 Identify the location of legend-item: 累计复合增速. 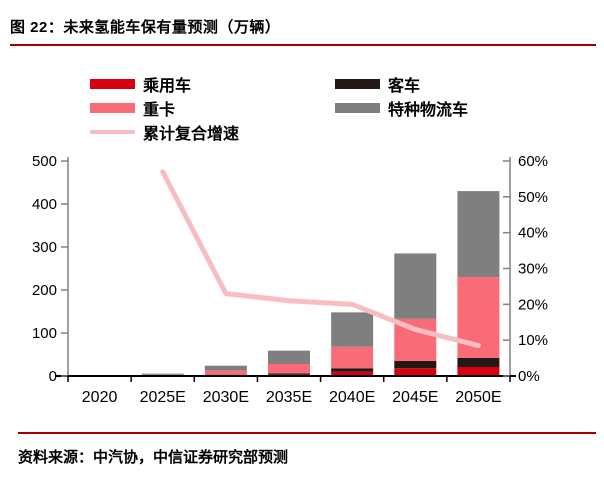
(164, 133).